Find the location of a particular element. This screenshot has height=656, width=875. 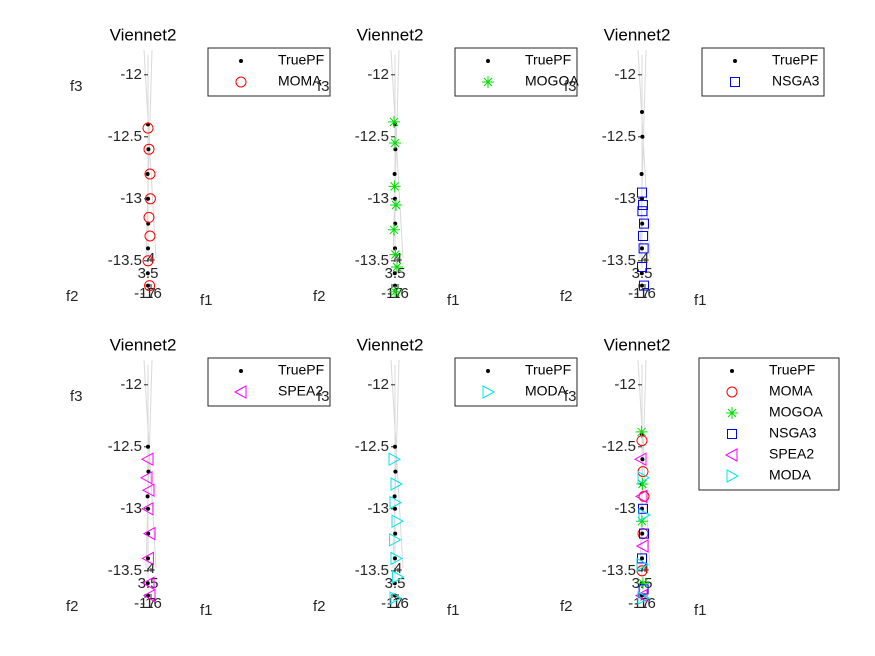

legend-label: MODA is located at coordinates (546, 391).